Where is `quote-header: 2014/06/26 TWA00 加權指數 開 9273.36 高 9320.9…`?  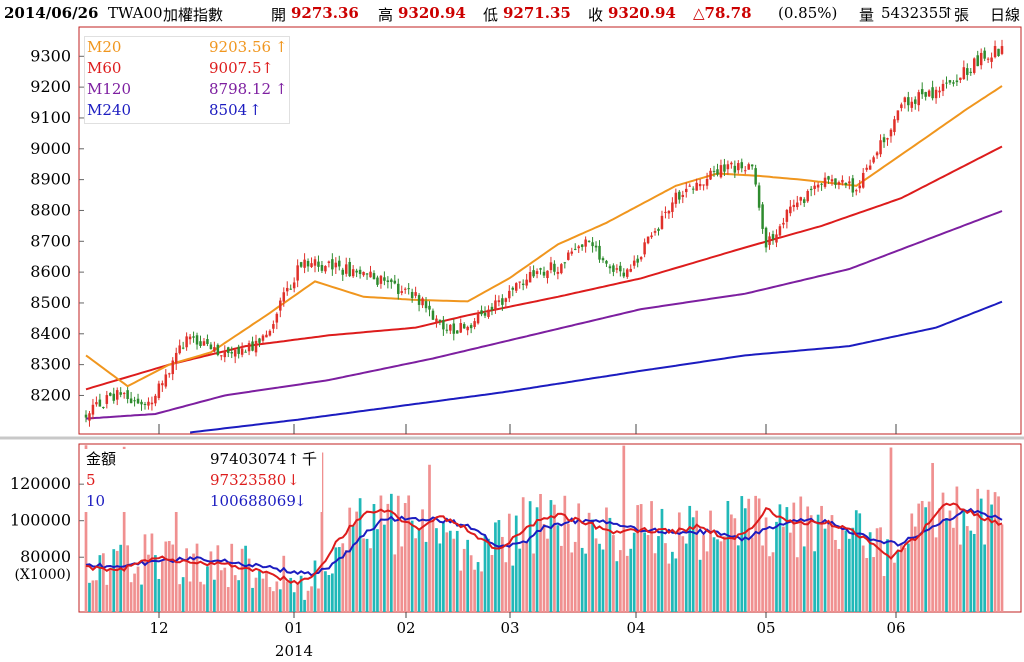 quote-header: 2014/06/26 TWA00 加權指數 開 9273.36 高 9320.9… is located at coordinates (512, 13).